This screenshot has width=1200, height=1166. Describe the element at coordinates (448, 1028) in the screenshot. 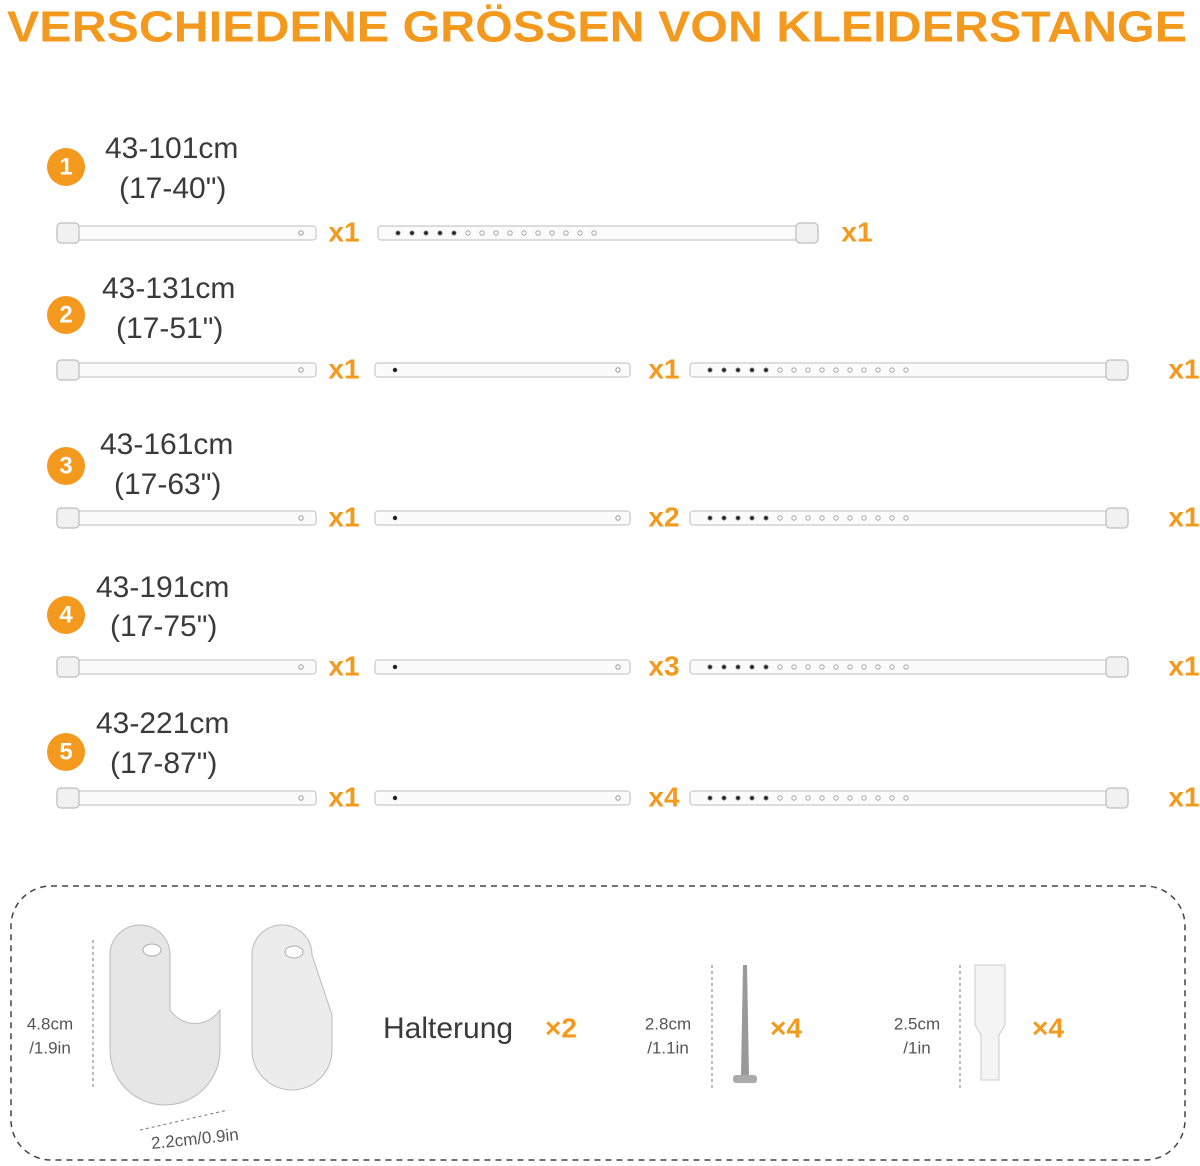

I see `bracket-name: Halterung` at that location.